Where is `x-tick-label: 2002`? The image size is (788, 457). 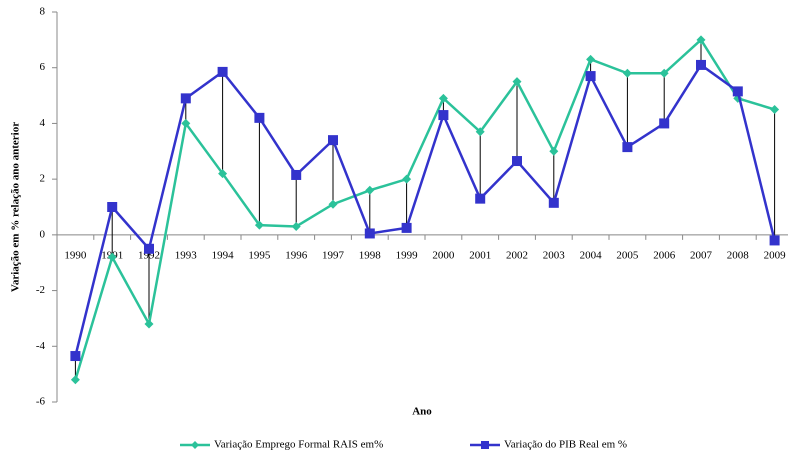 x-tick-label: 2002 is located at coordinates (517, 255).